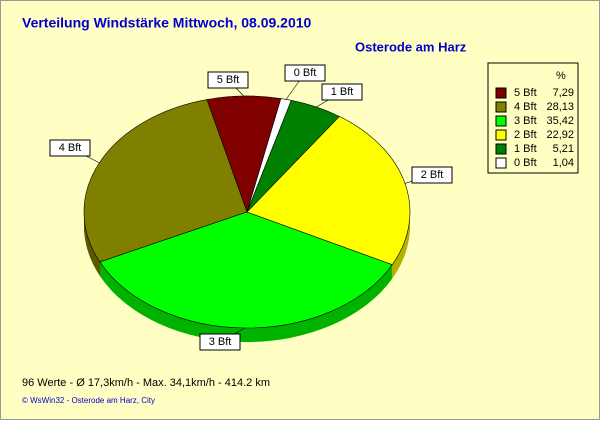  What do you see at coordinates (525, 149) in the screenshot?
I see `legend-label: 1 Bft` at bounding box center [525, 149].